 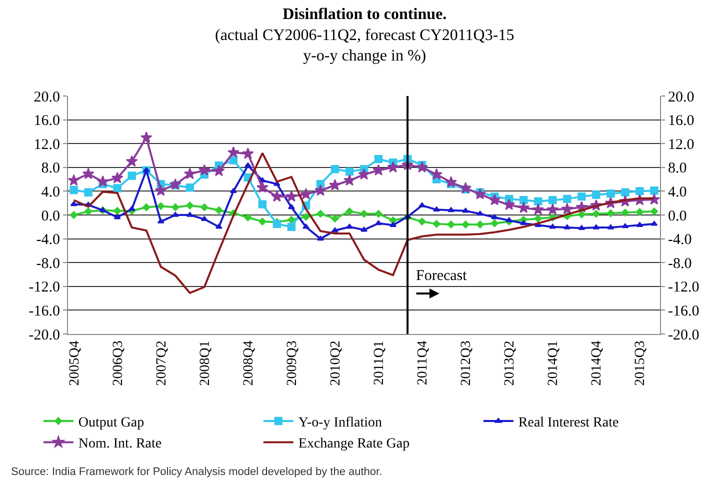 What do you see at coordinates (681, 121) in the screenshot?
I see `y2-tick-label: 16.0` at bounding box center [681, 121].